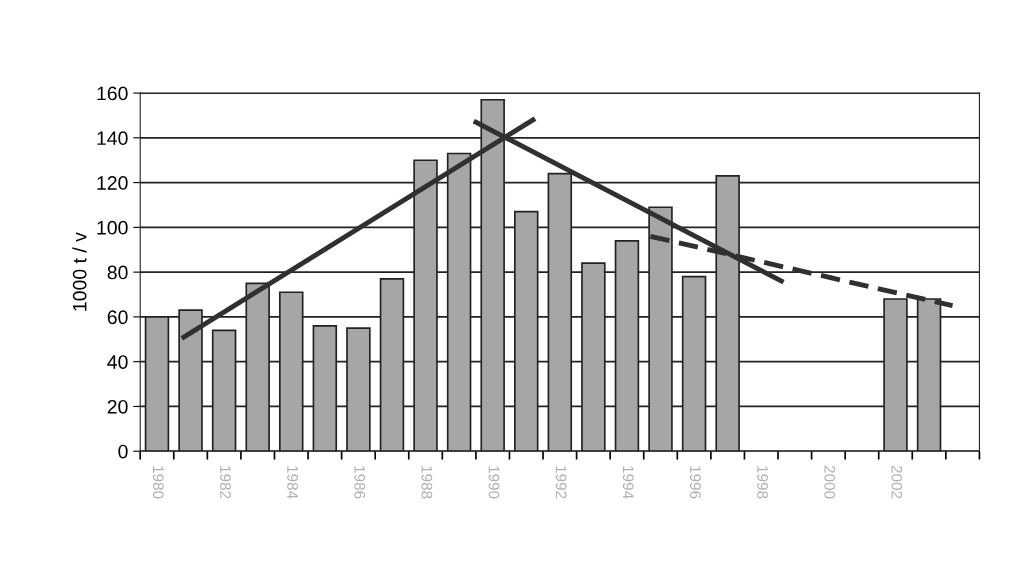  Describe the element at coordinates (360, 482) in the screenshot. I see `x-tick-label: 1986` at that location.